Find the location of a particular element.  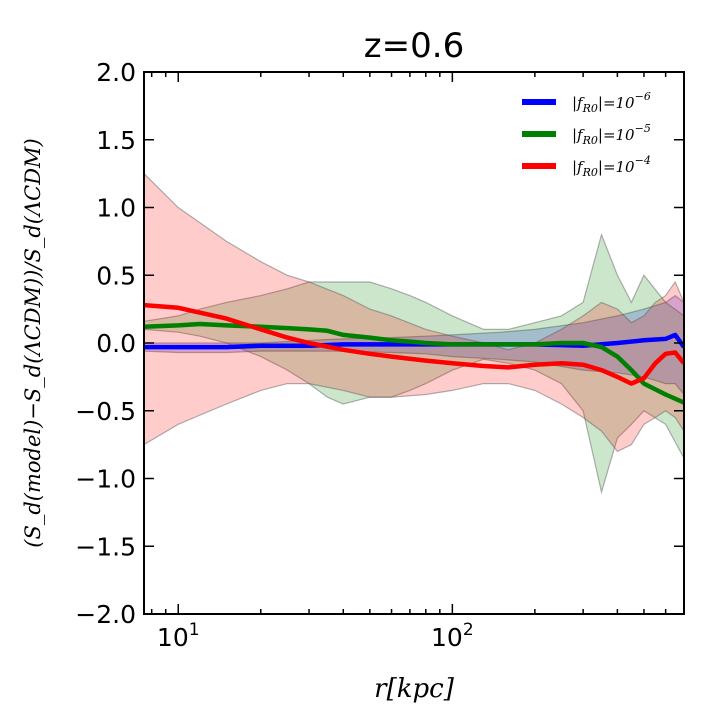

y-tick-label: 0.5 is located at coordinates (116, 275).